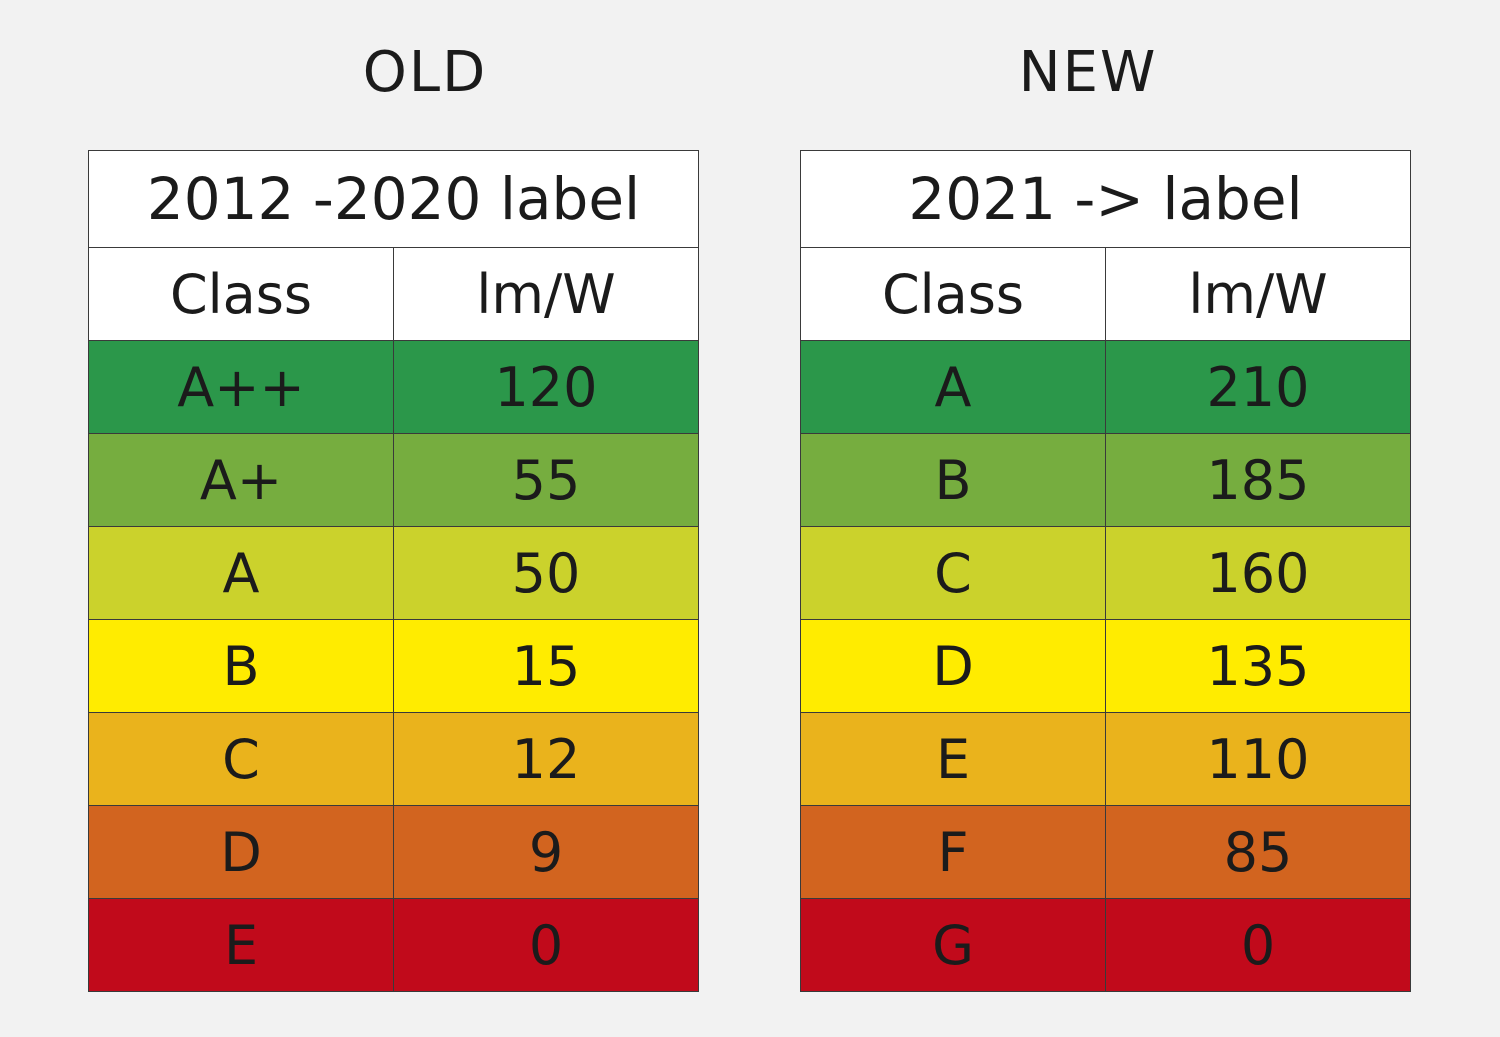 This screenshot has width=1500, height=1037. I want to click on new-class-header: Class, so click(953, 294).